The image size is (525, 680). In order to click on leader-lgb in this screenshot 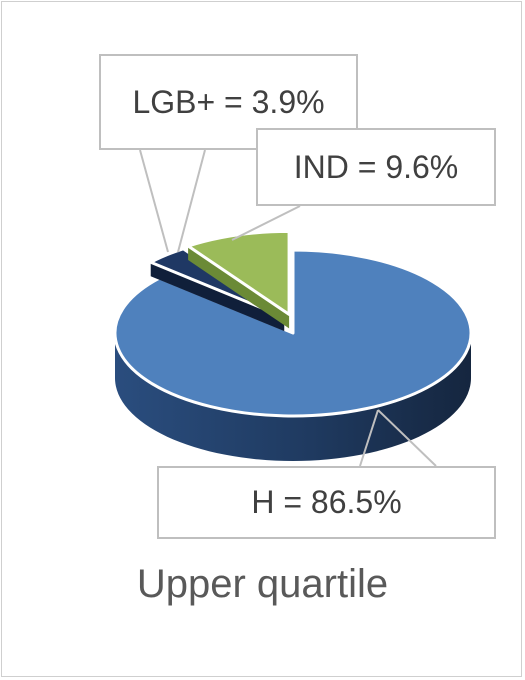, I will do `click(154, 201)`.